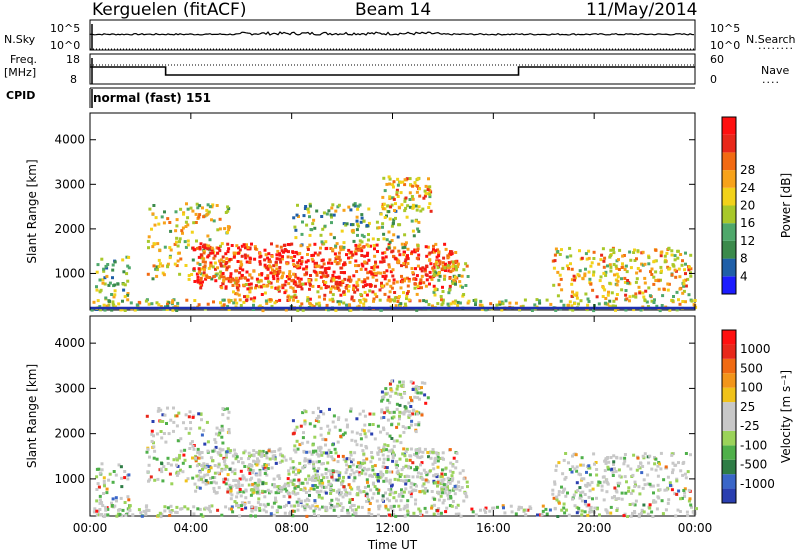 The width and height of the screenshot is (800, 554). I want to click on power-ytick-label: 2000, so click(69, 229).